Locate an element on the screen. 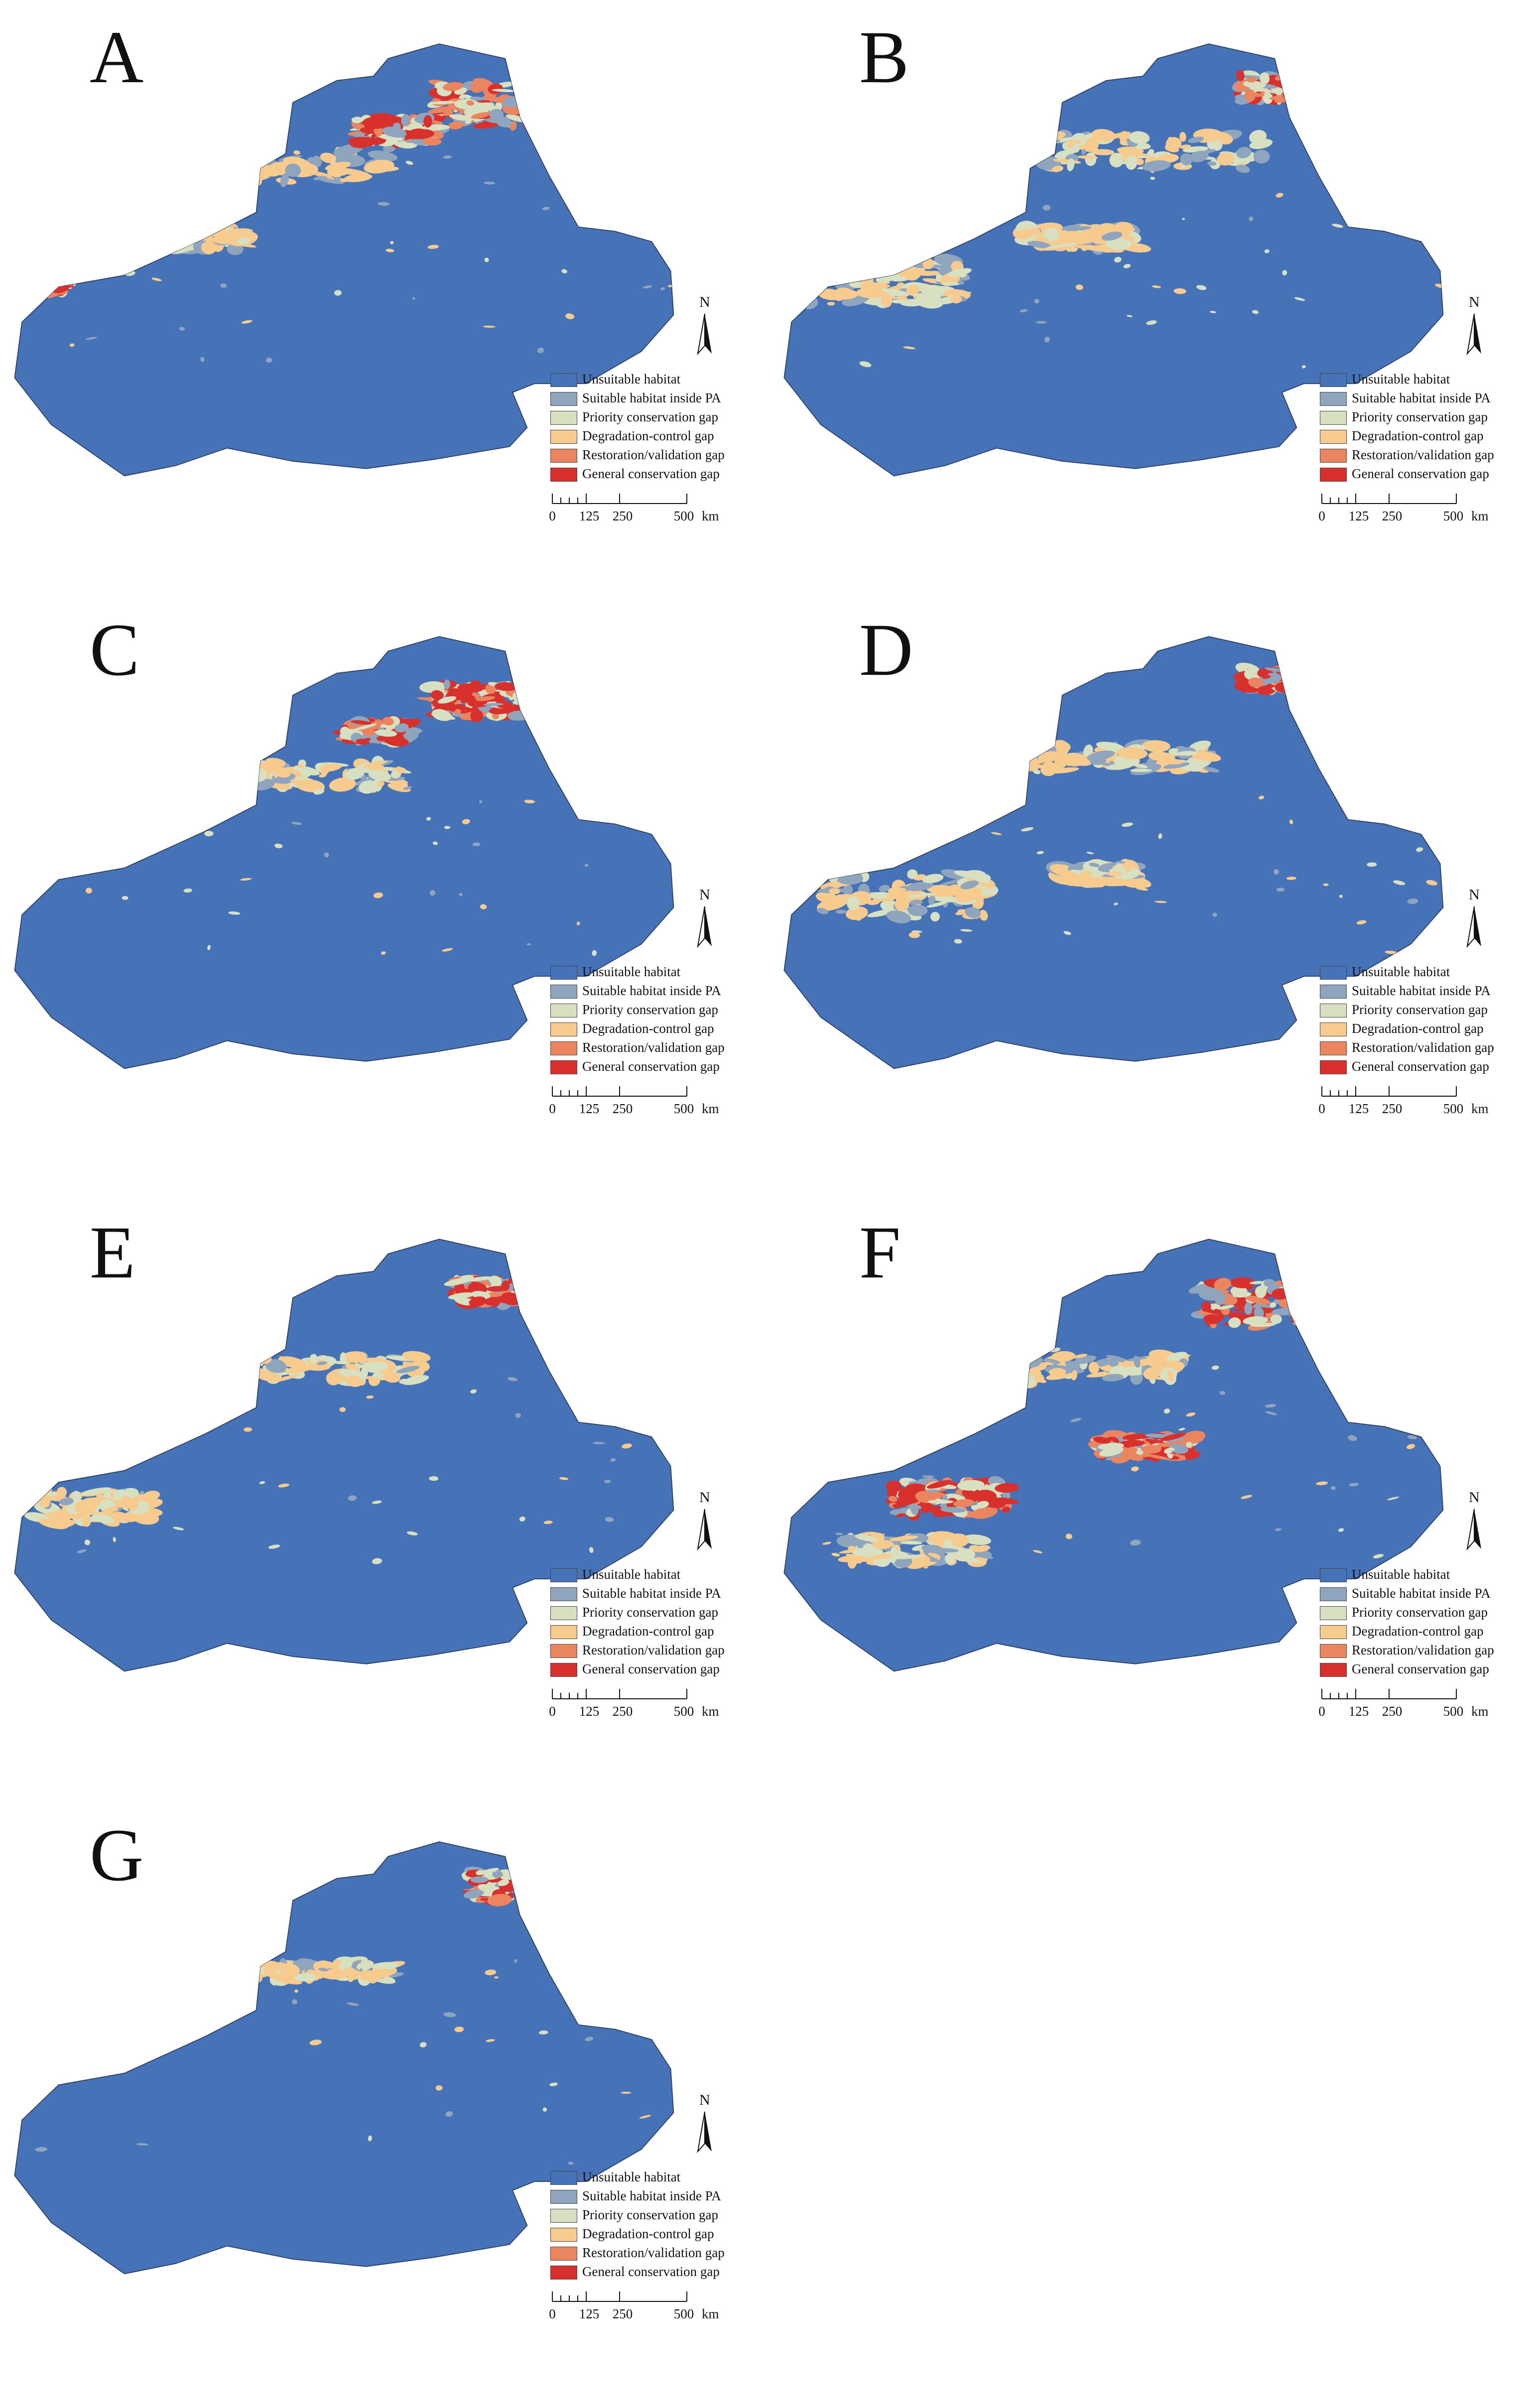 The height and width of the screenshot is (2408, 1539). panel-label: A is located at coordinates (117, 57).